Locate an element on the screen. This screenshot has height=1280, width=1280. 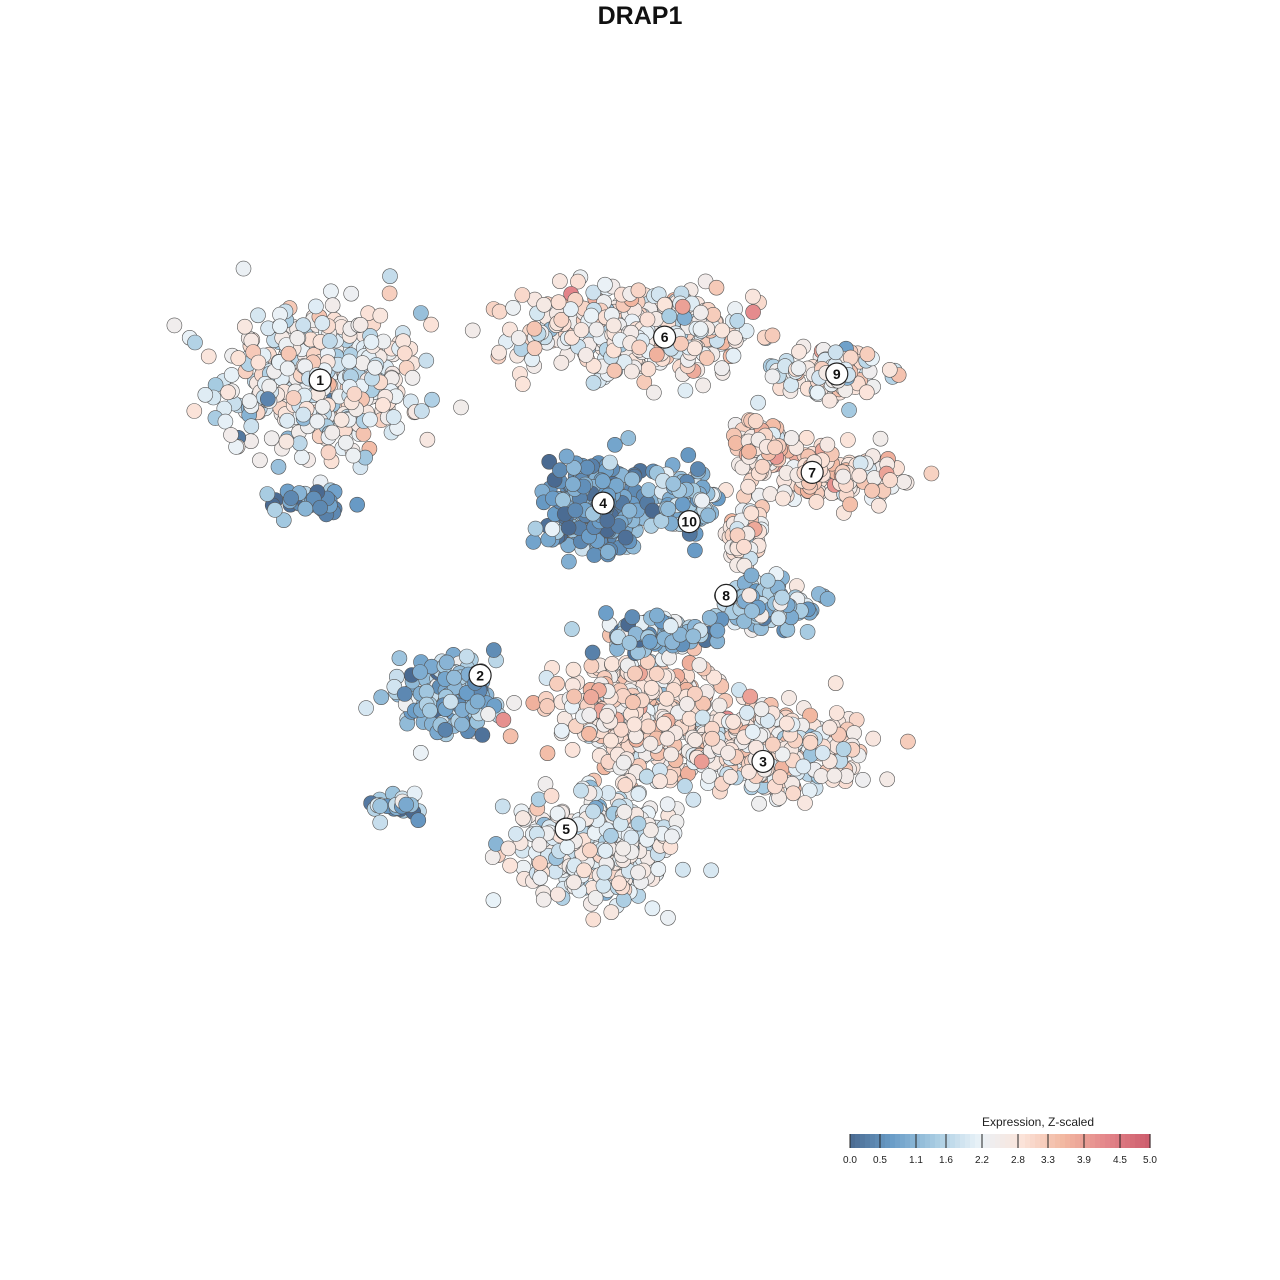
cluster-label-text: 6 is located at coordinates (665, 337).